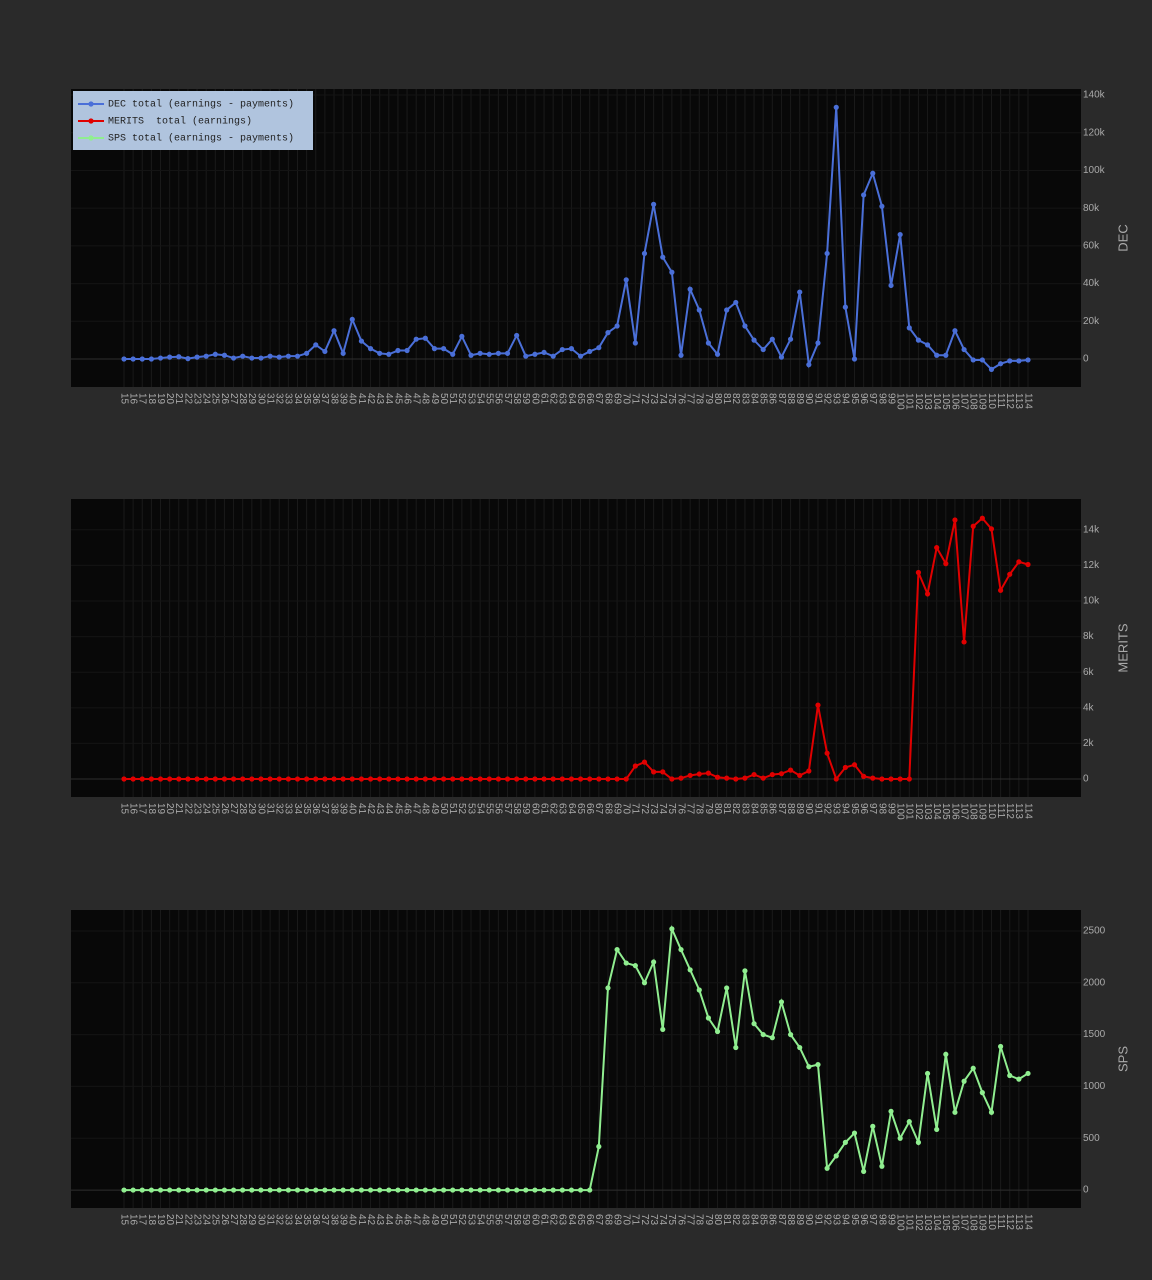 Image resolution: width=1152 pixels, height=1280 pixels. What do you see at coordinates (845, 1220) in the screenshot?
I see `x-tick-label: 94` at bounding box center [845, 1220].